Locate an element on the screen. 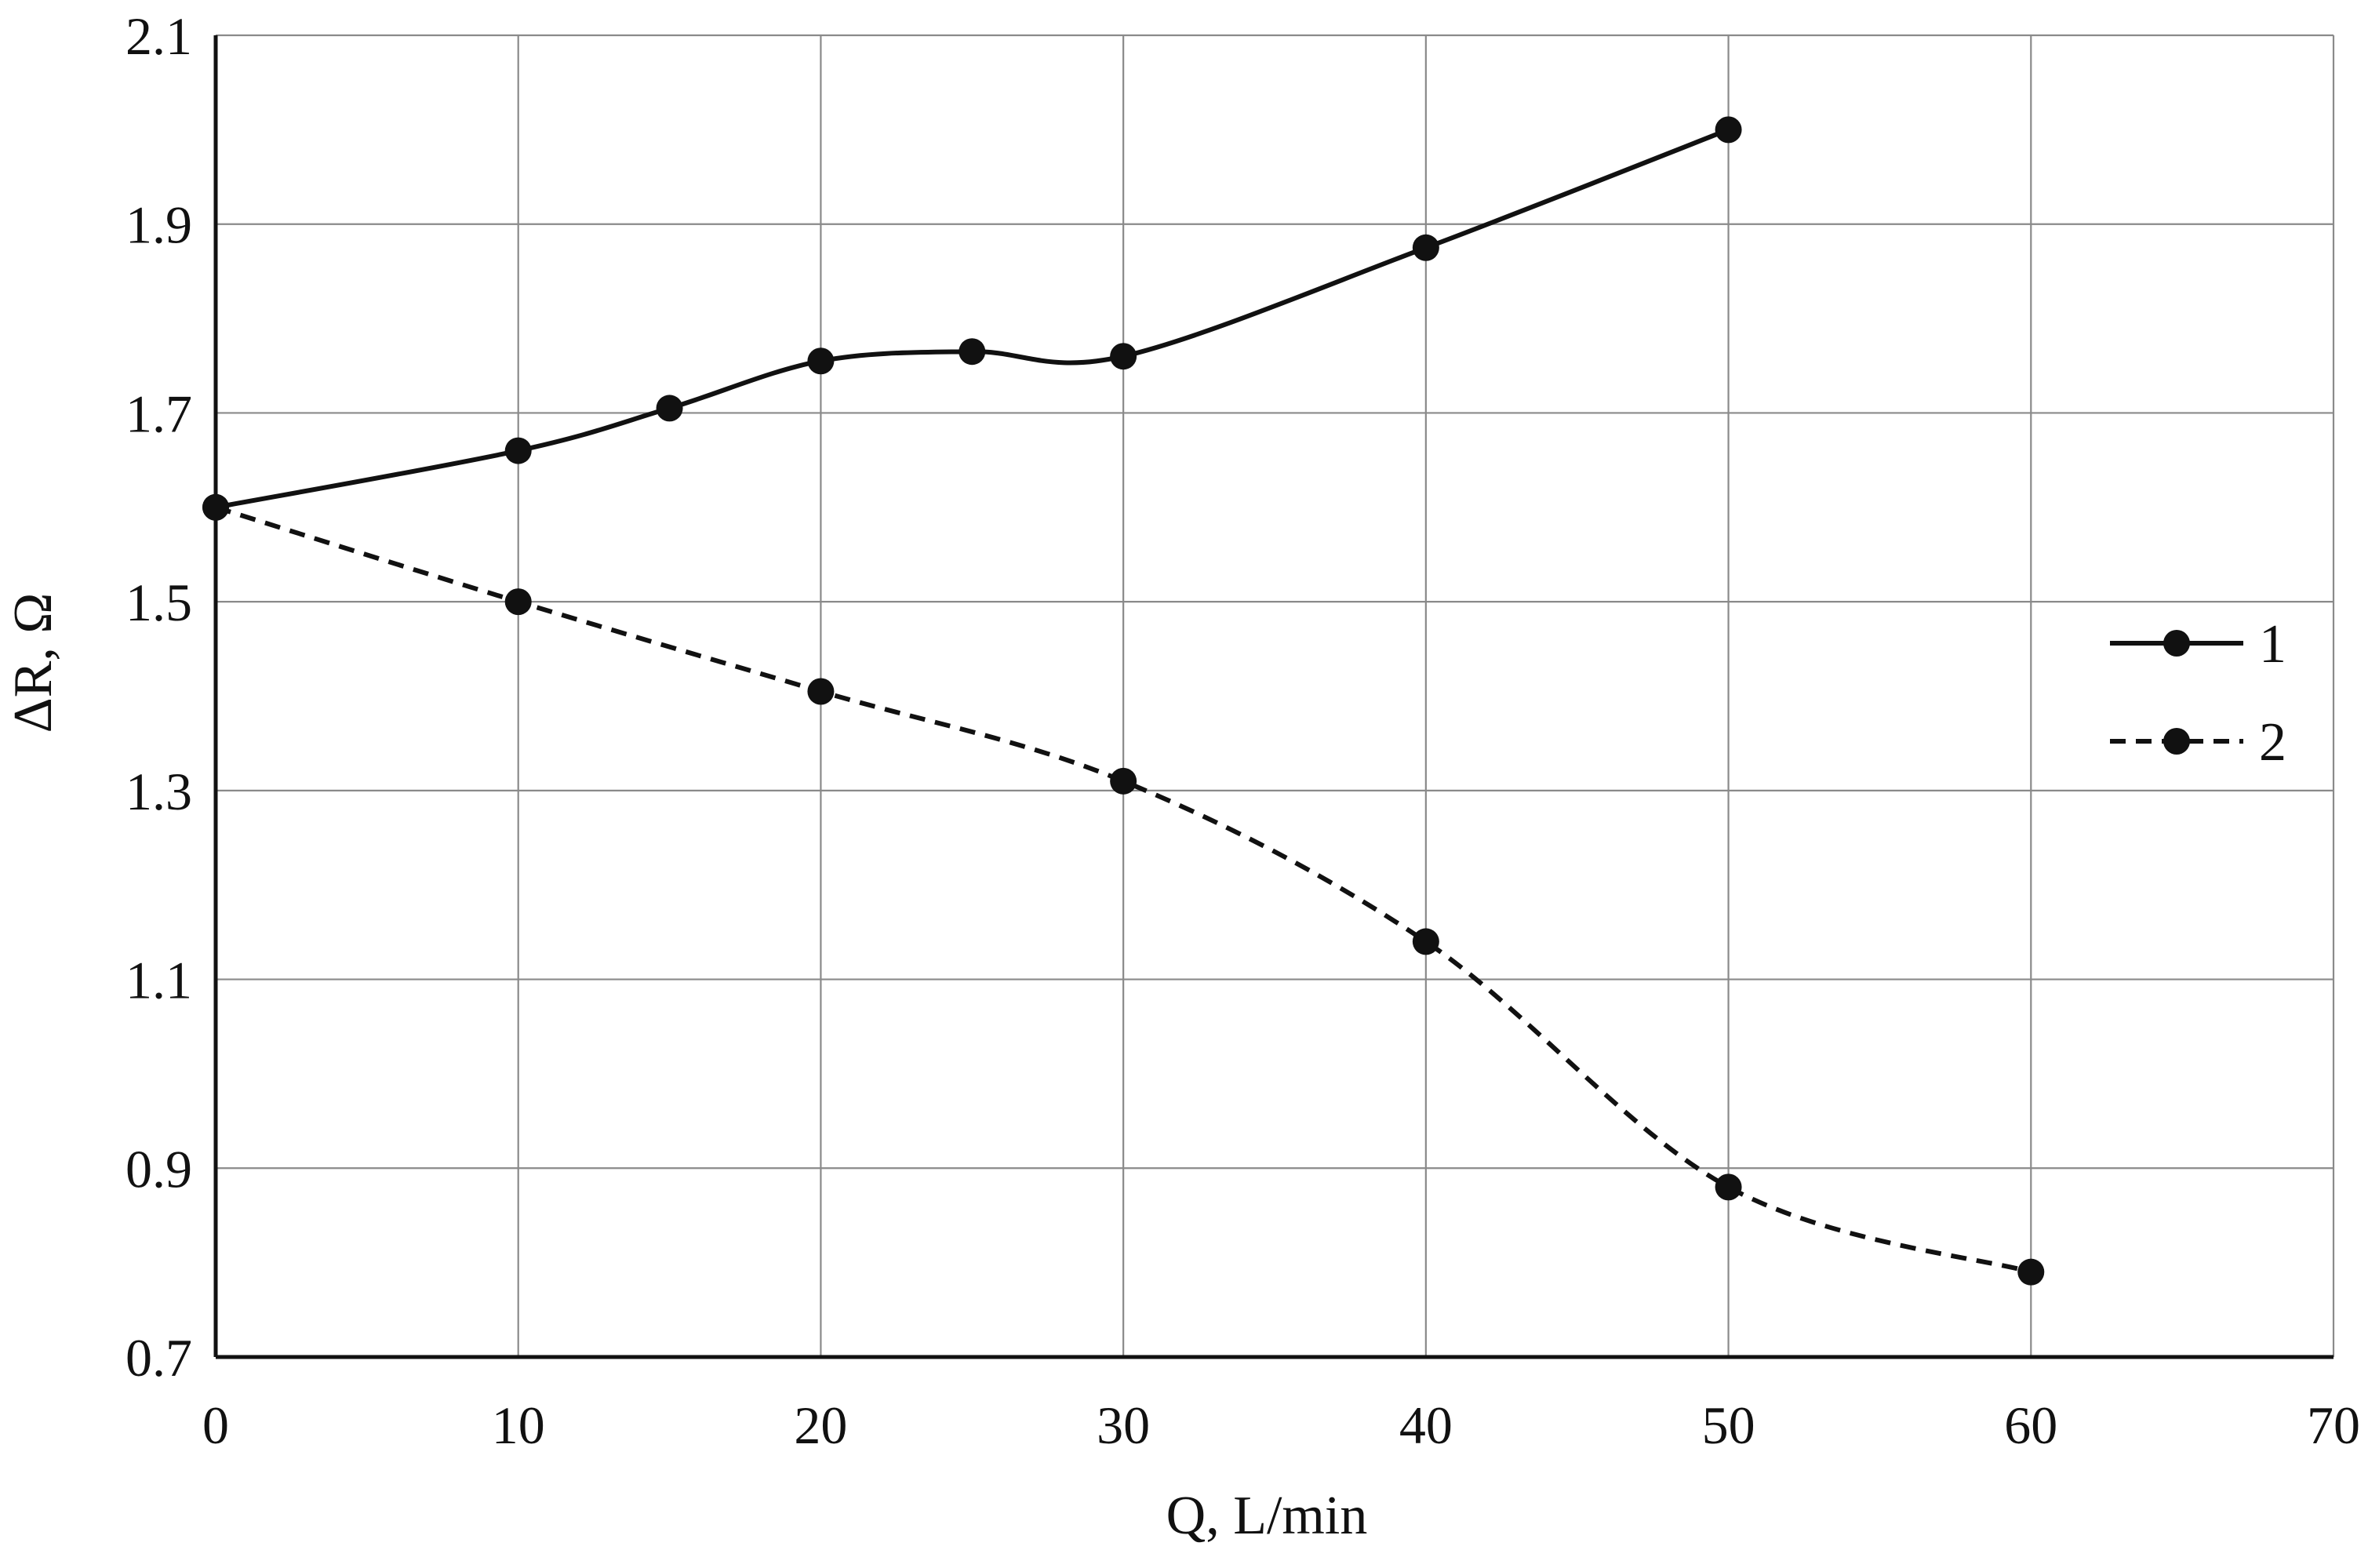 The width and height of the screenshot is (2379, 1568). x-tick-label: 30 is located at coordinates (1123, 1425).